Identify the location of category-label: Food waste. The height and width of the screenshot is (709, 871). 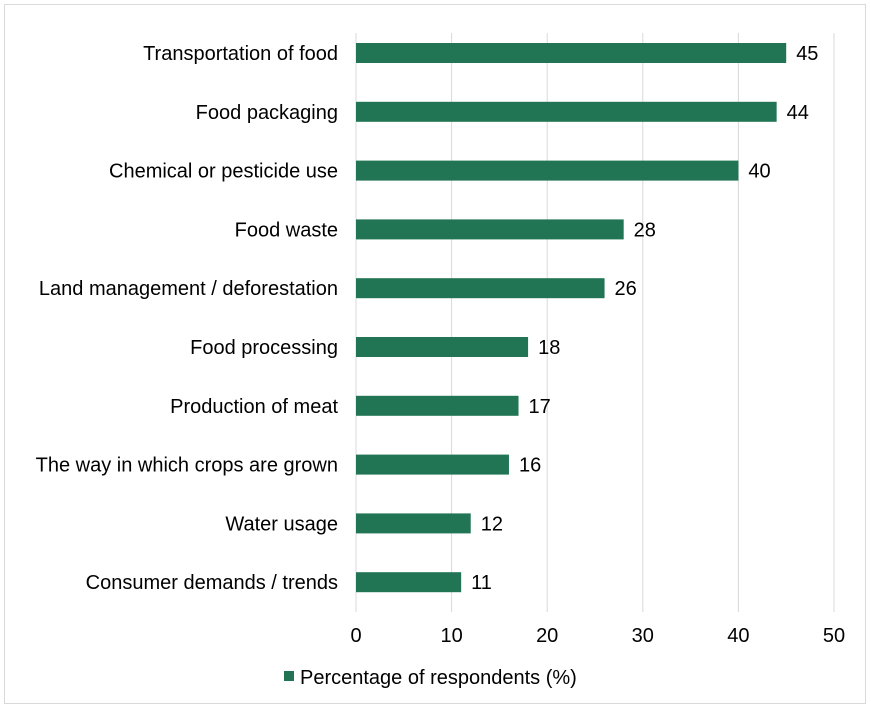
(286, 230).